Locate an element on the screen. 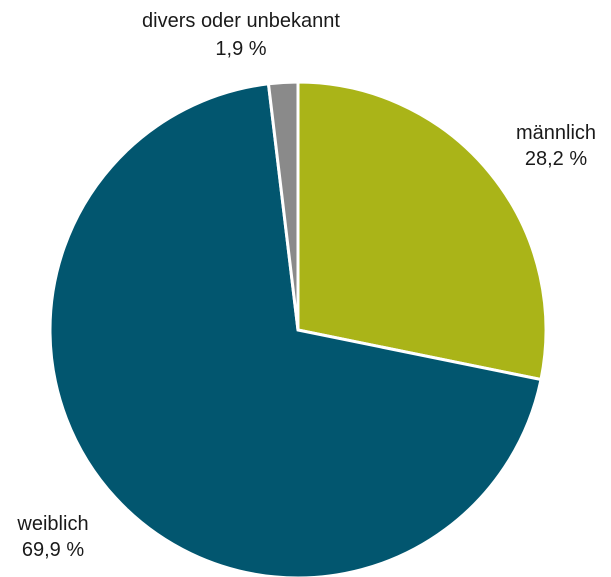  pie-slice-divers is located at coordinates (283, 205).